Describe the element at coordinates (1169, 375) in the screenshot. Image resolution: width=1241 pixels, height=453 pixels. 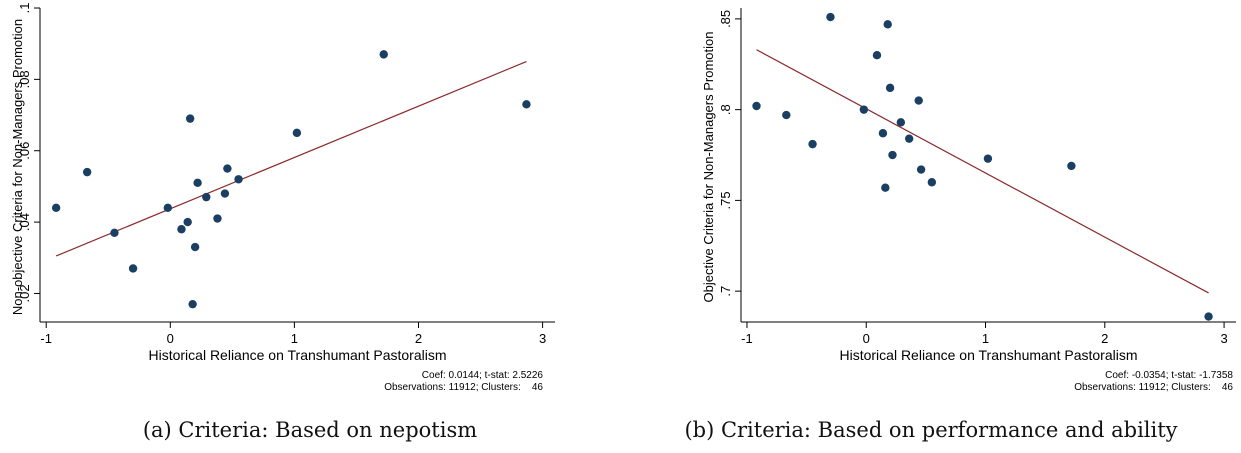
I see `regression-note: Coef: -0.0354; t-stat: -1.7358` at that location.